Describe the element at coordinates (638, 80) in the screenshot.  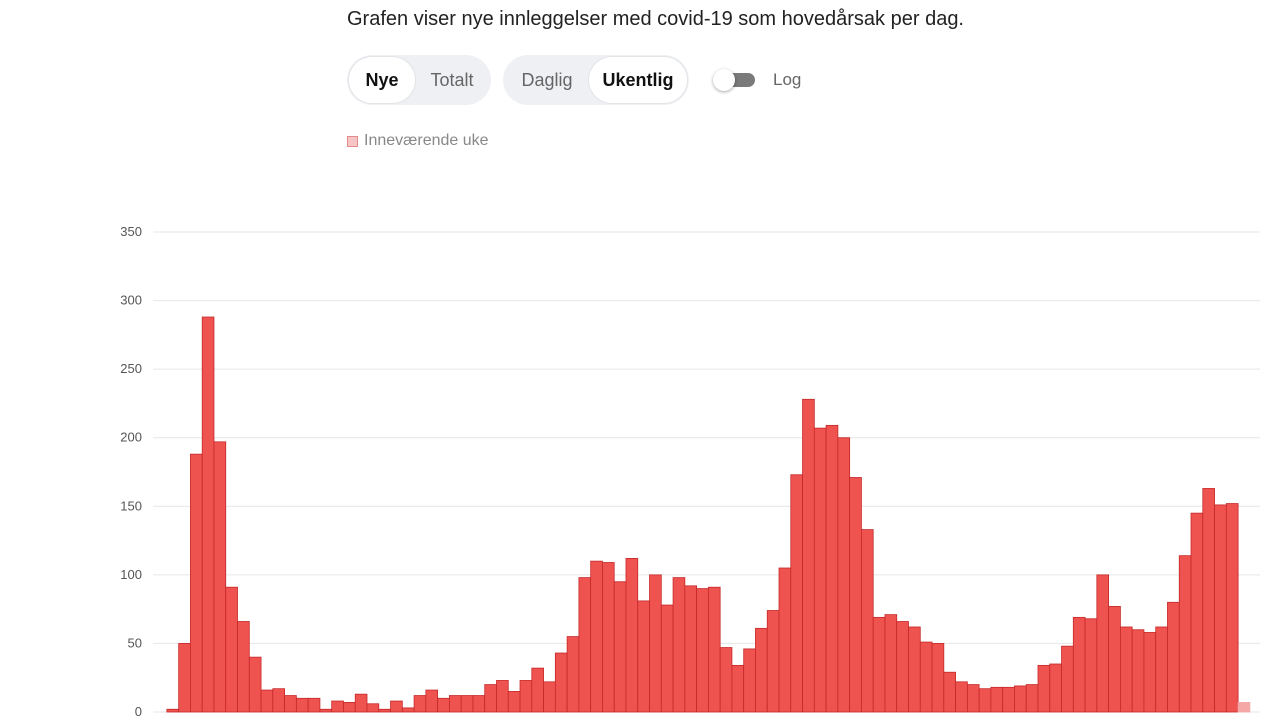
I see `ukentlig-button: Ukentlig` at that location.